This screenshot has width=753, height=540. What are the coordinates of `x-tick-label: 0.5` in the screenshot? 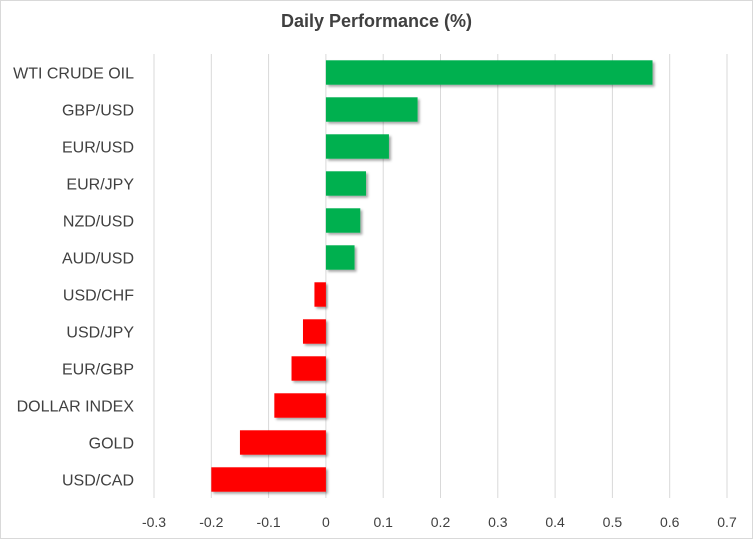 It's located at (613, 522).